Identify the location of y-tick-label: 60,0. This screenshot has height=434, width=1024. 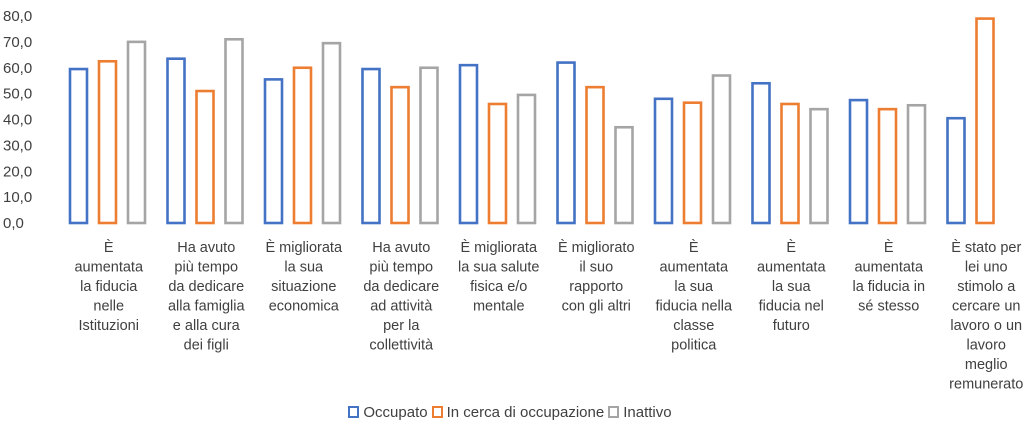
(17, 68).